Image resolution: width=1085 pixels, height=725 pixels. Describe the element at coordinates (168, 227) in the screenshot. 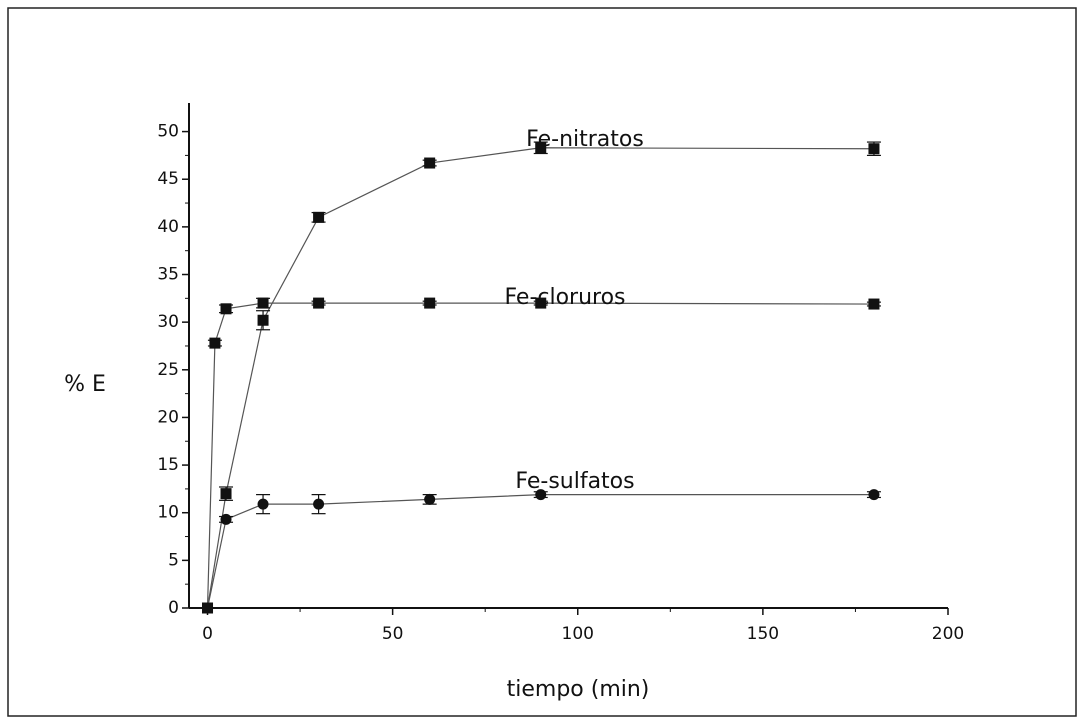

I see `y-tick-label: 40` at that location.